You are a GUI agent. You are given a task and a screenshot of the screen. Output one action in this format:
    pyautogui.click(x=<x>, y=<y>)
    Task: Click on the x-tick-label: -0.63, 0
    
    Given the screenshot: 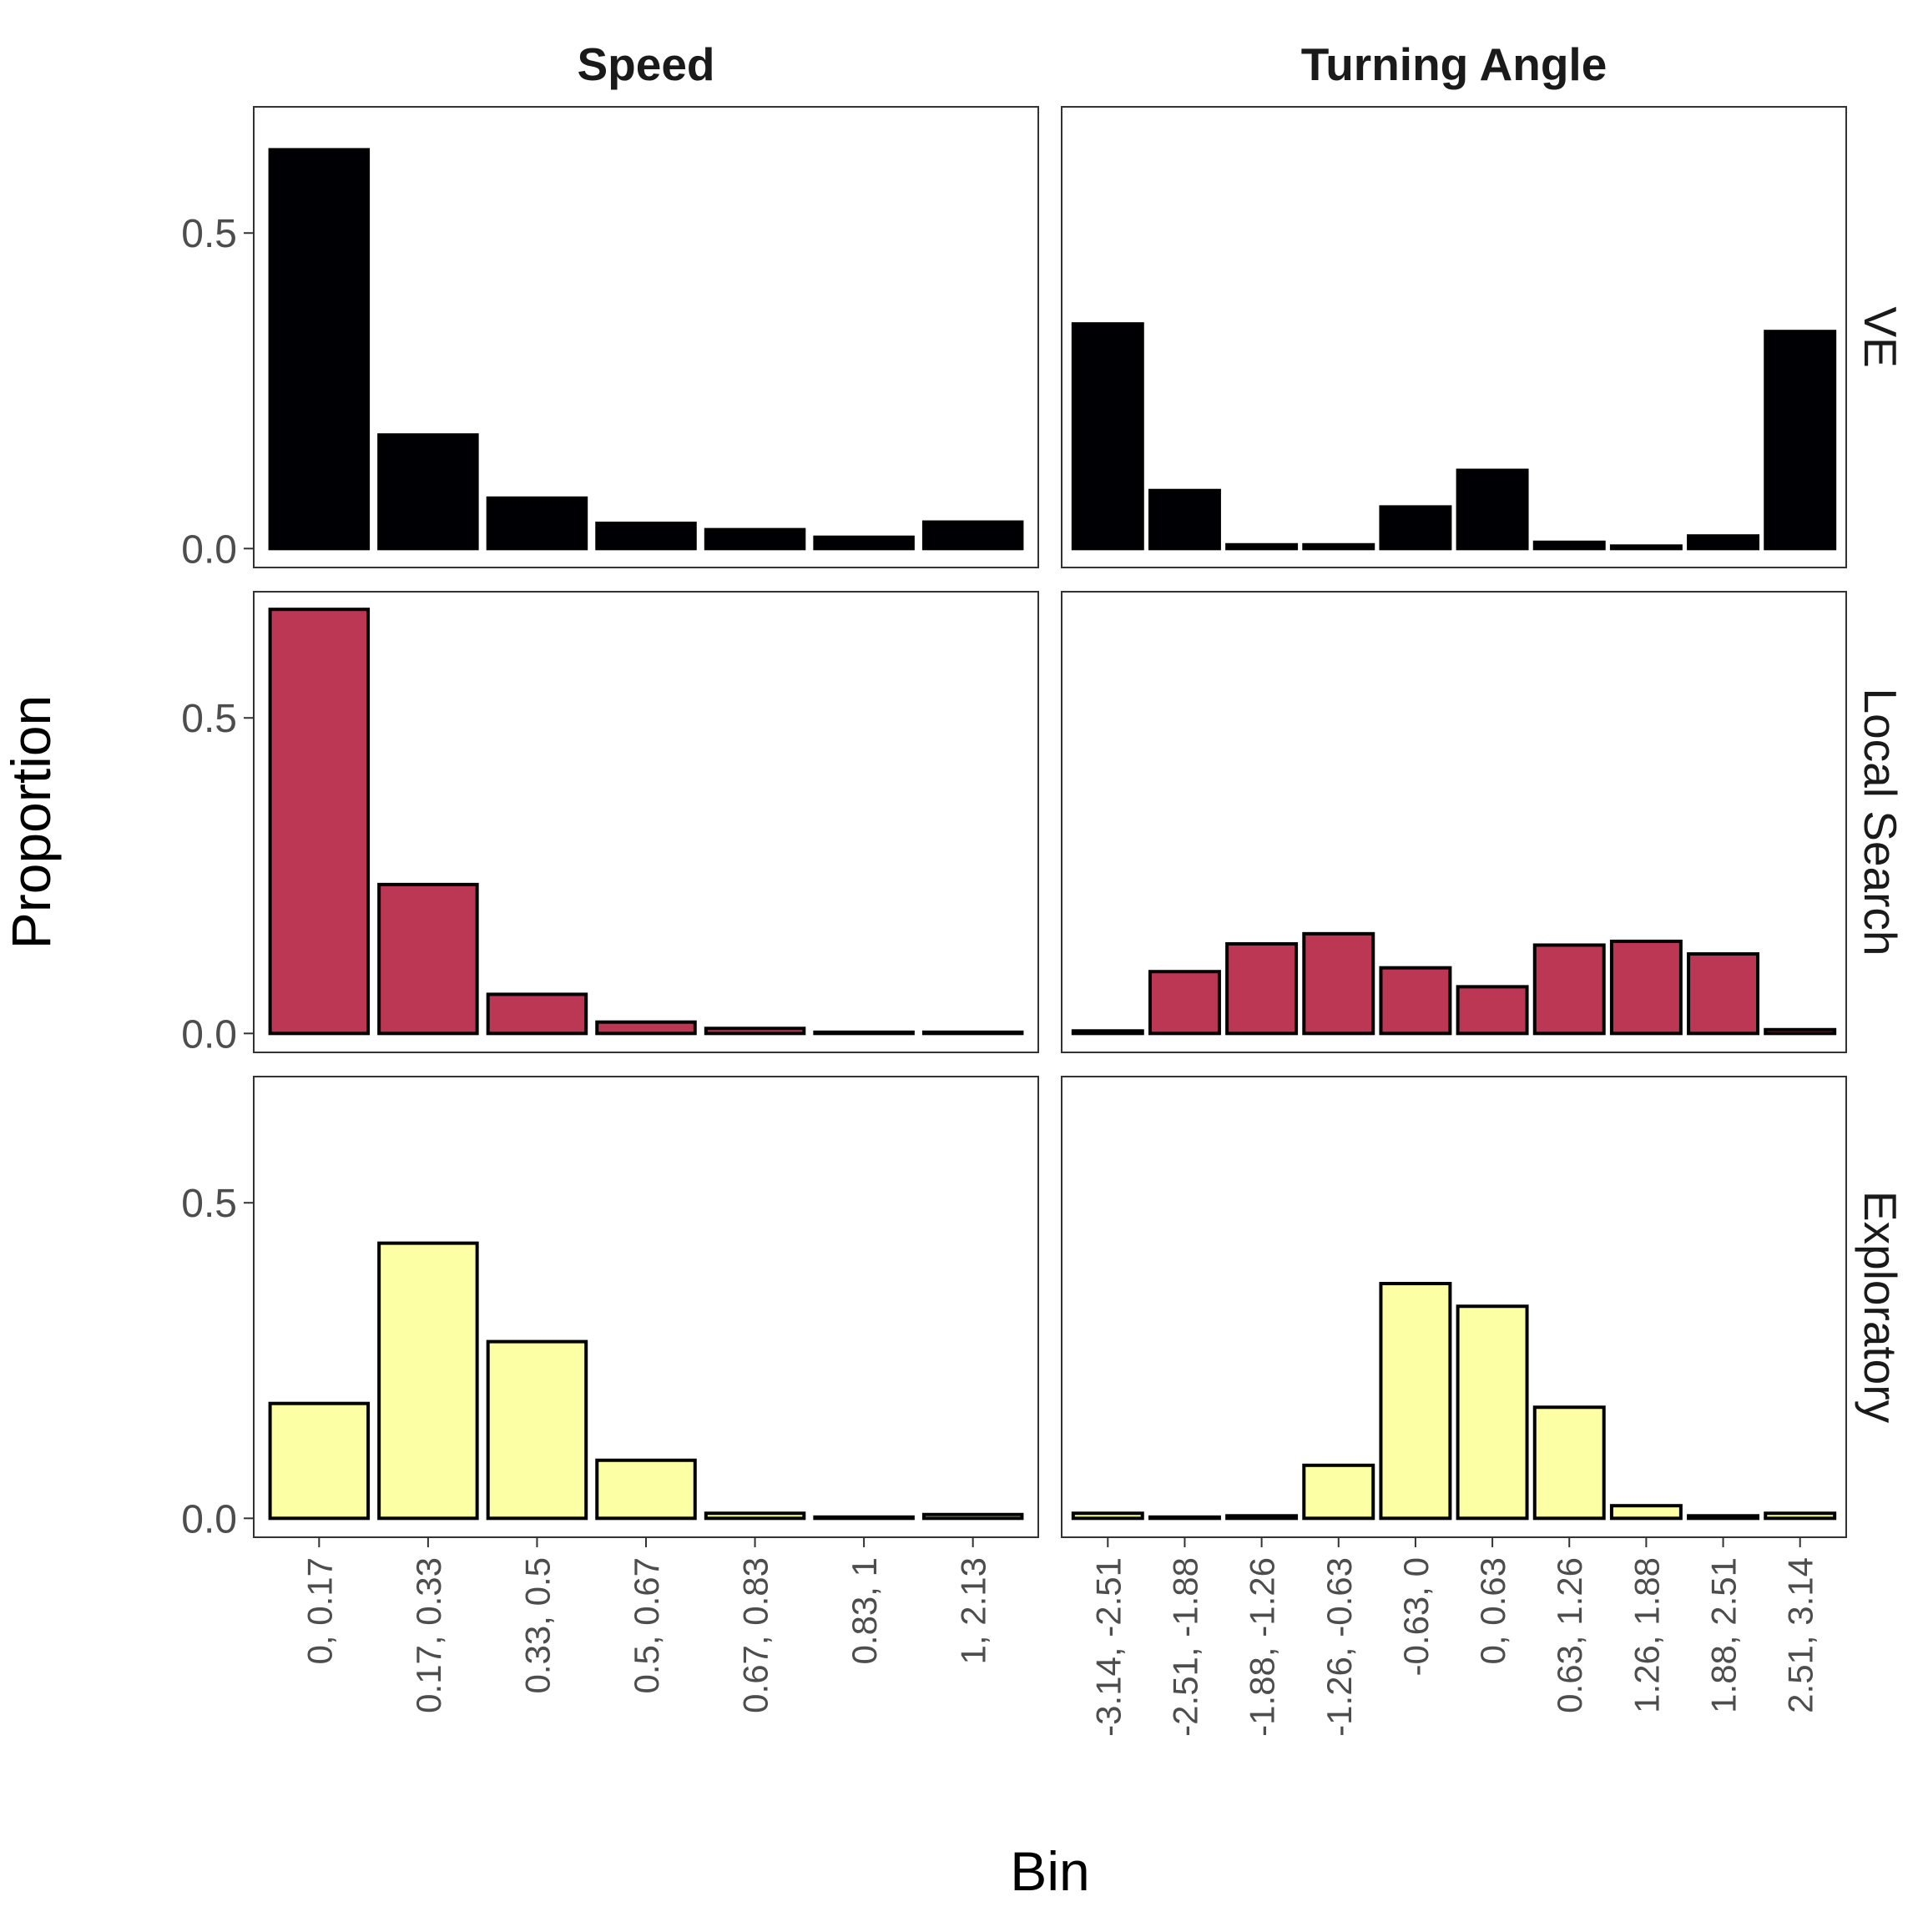 What is the action you would take?
    pyautogui.click(x=1416, y=1616)
    